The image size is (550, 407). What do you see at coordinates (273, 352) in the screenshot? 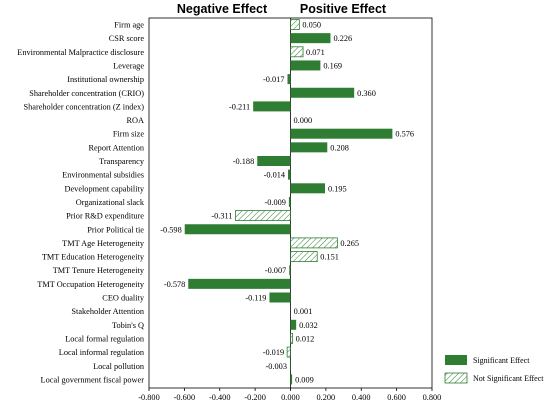
I see `value-label: -0.019` at bounding box center [273, 352].